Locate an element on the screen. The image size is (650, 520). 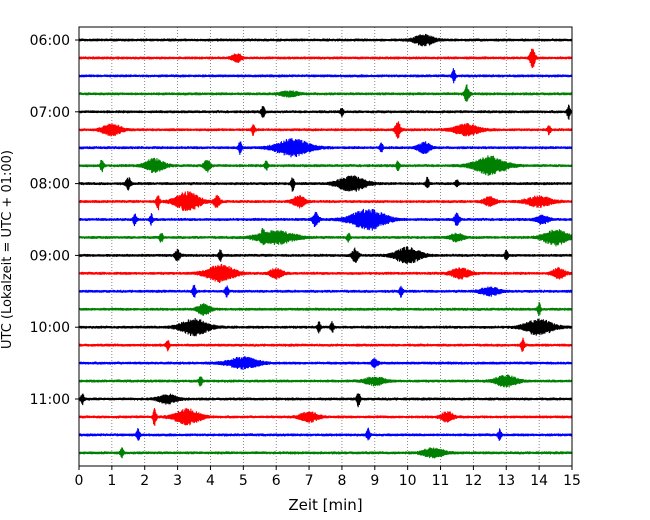
x-tick-label: 6 is located at coordinates (276, 481).